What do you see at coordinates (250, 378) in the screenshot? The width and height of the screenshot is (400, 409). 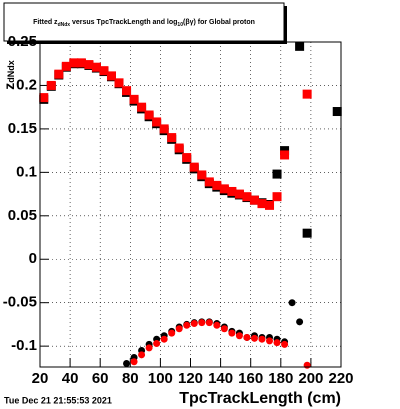 I see `x-tick-label: 160` at bounding box center [250, 378].